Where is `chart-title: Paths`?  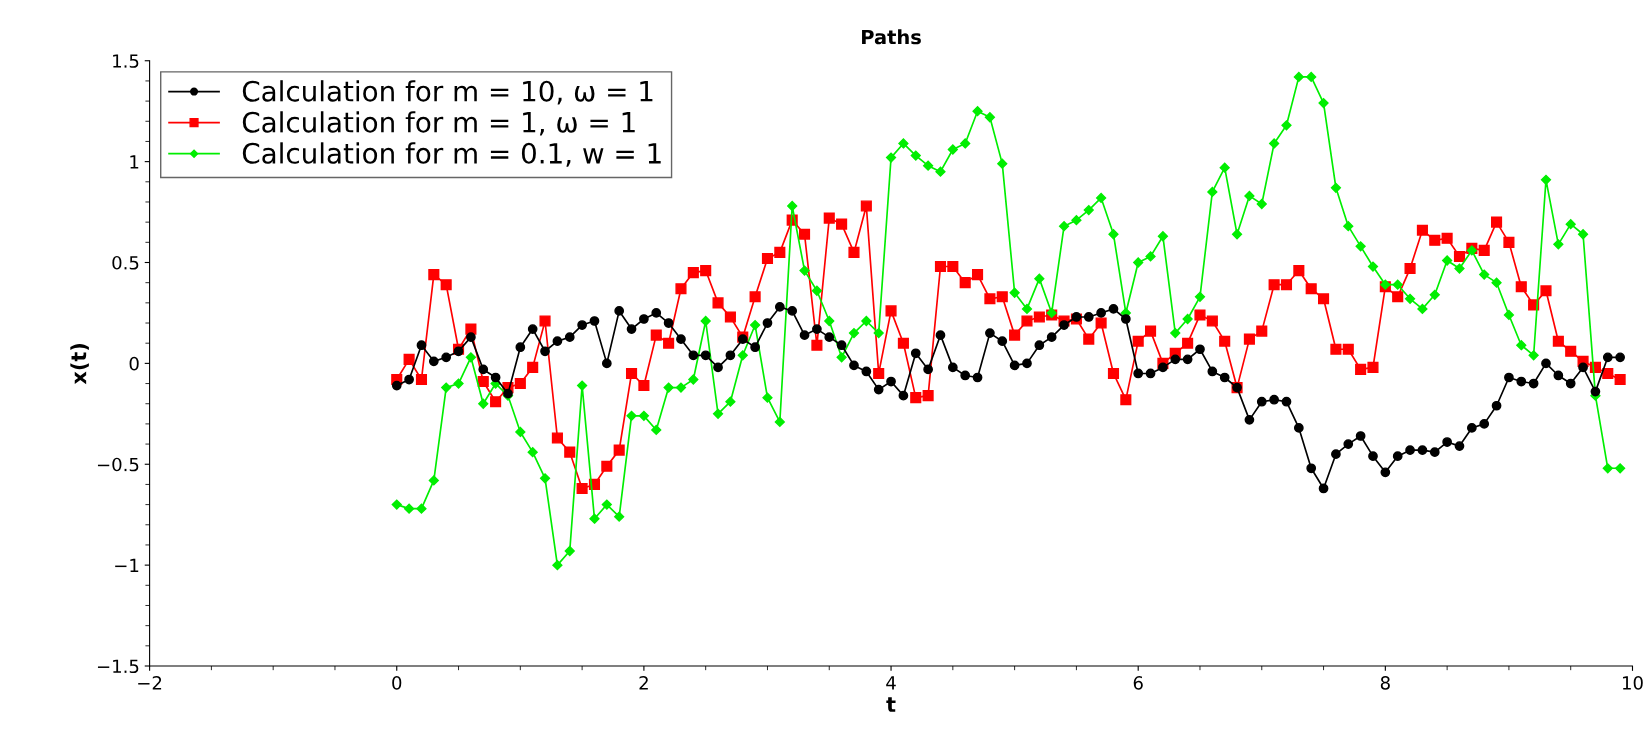
chart-title: Paths is located at coordinates (891, 37).